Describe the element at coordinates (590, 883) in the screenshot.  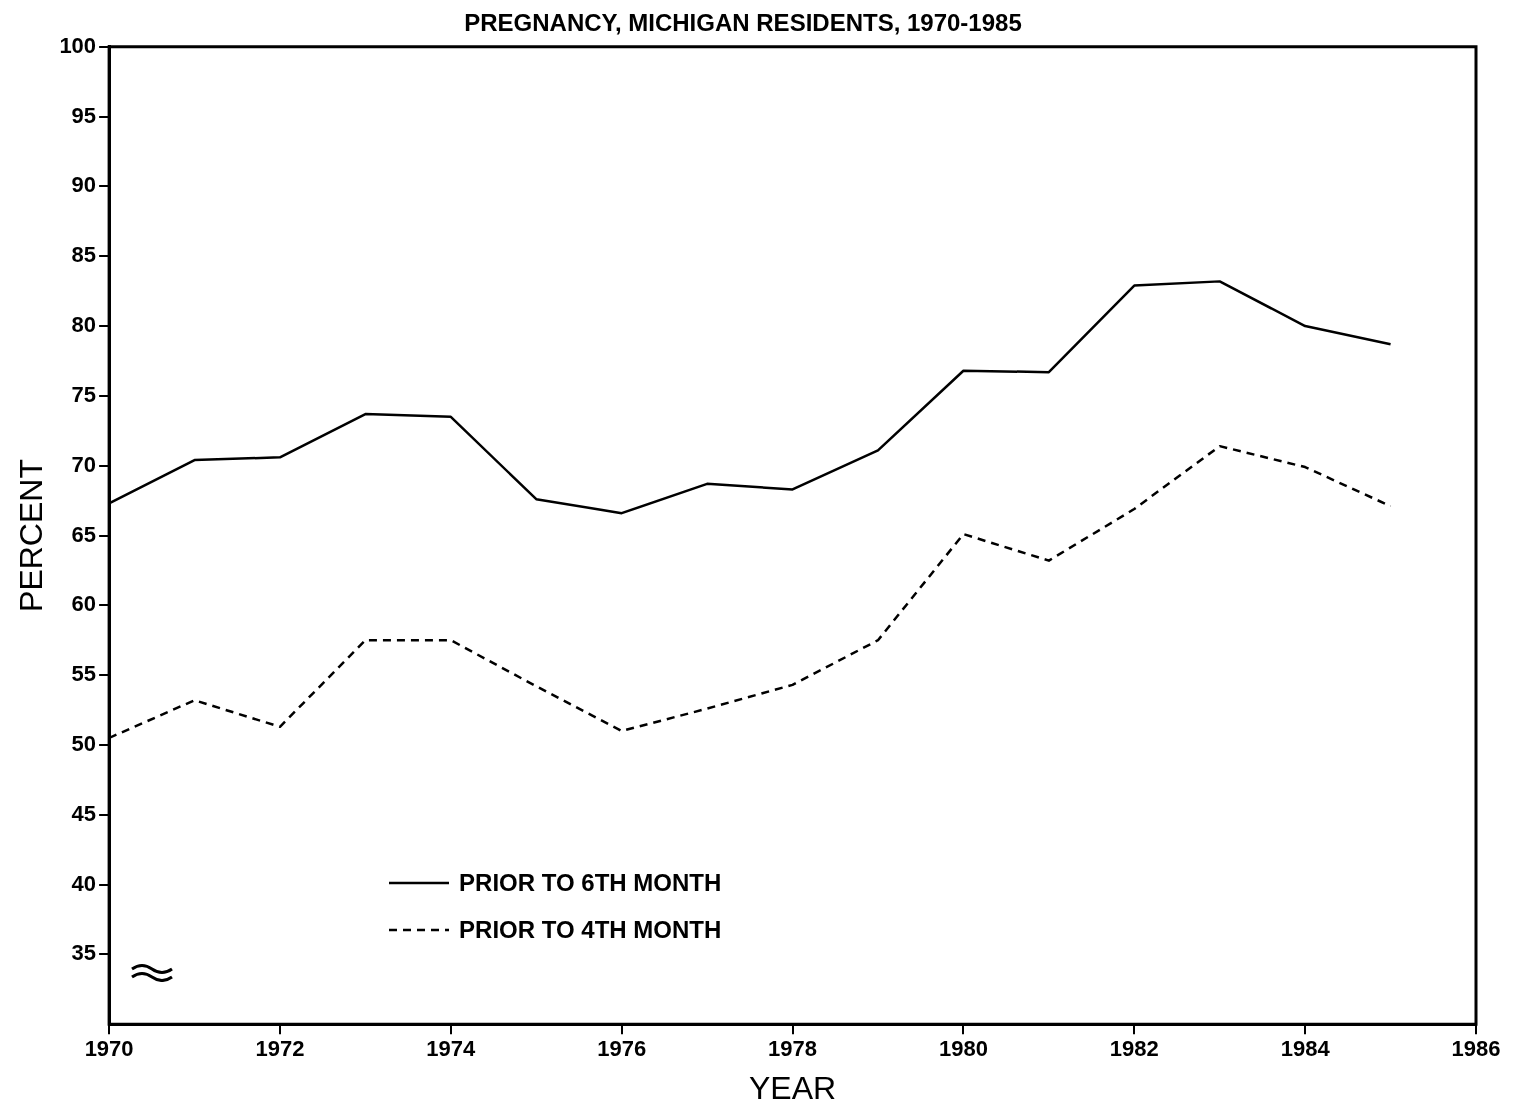
I see `legend-label: PRIOR TO 6TH MONTH` at that location.